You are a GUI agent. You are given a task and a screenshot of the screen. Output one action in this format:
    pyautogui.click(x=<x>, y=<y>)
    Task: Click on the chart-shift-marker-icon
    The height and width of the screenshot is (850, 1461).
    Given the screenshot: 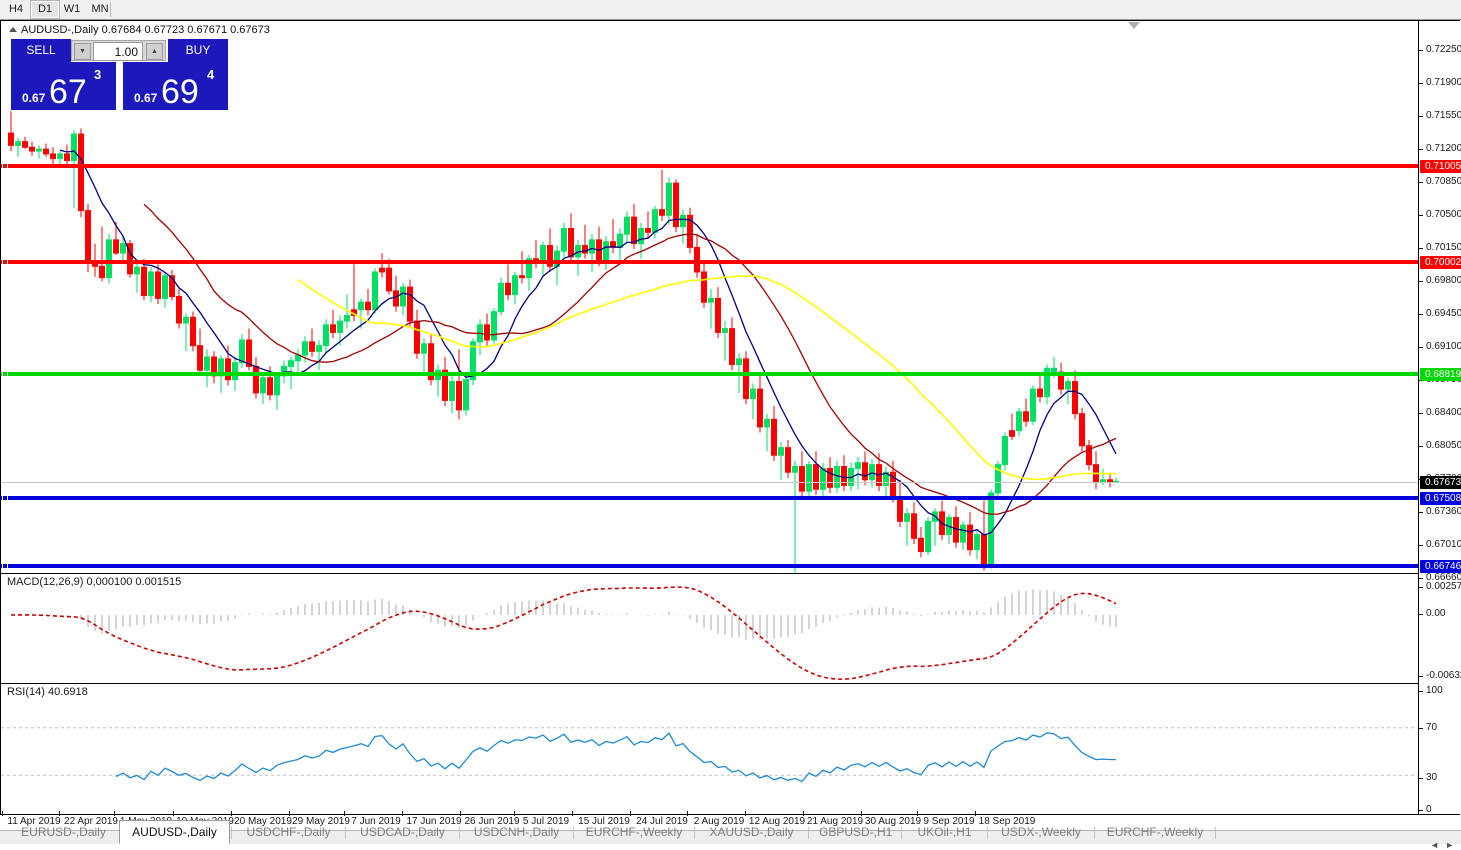 What is the action you would take?
    pyautogui.click(x=1134, y=25)
    